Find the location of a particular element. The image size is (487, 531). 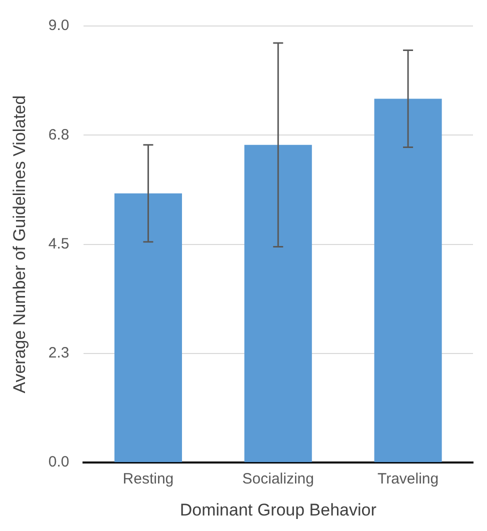

y-tick-label: 2.3 is located at coordinates (59, 353).